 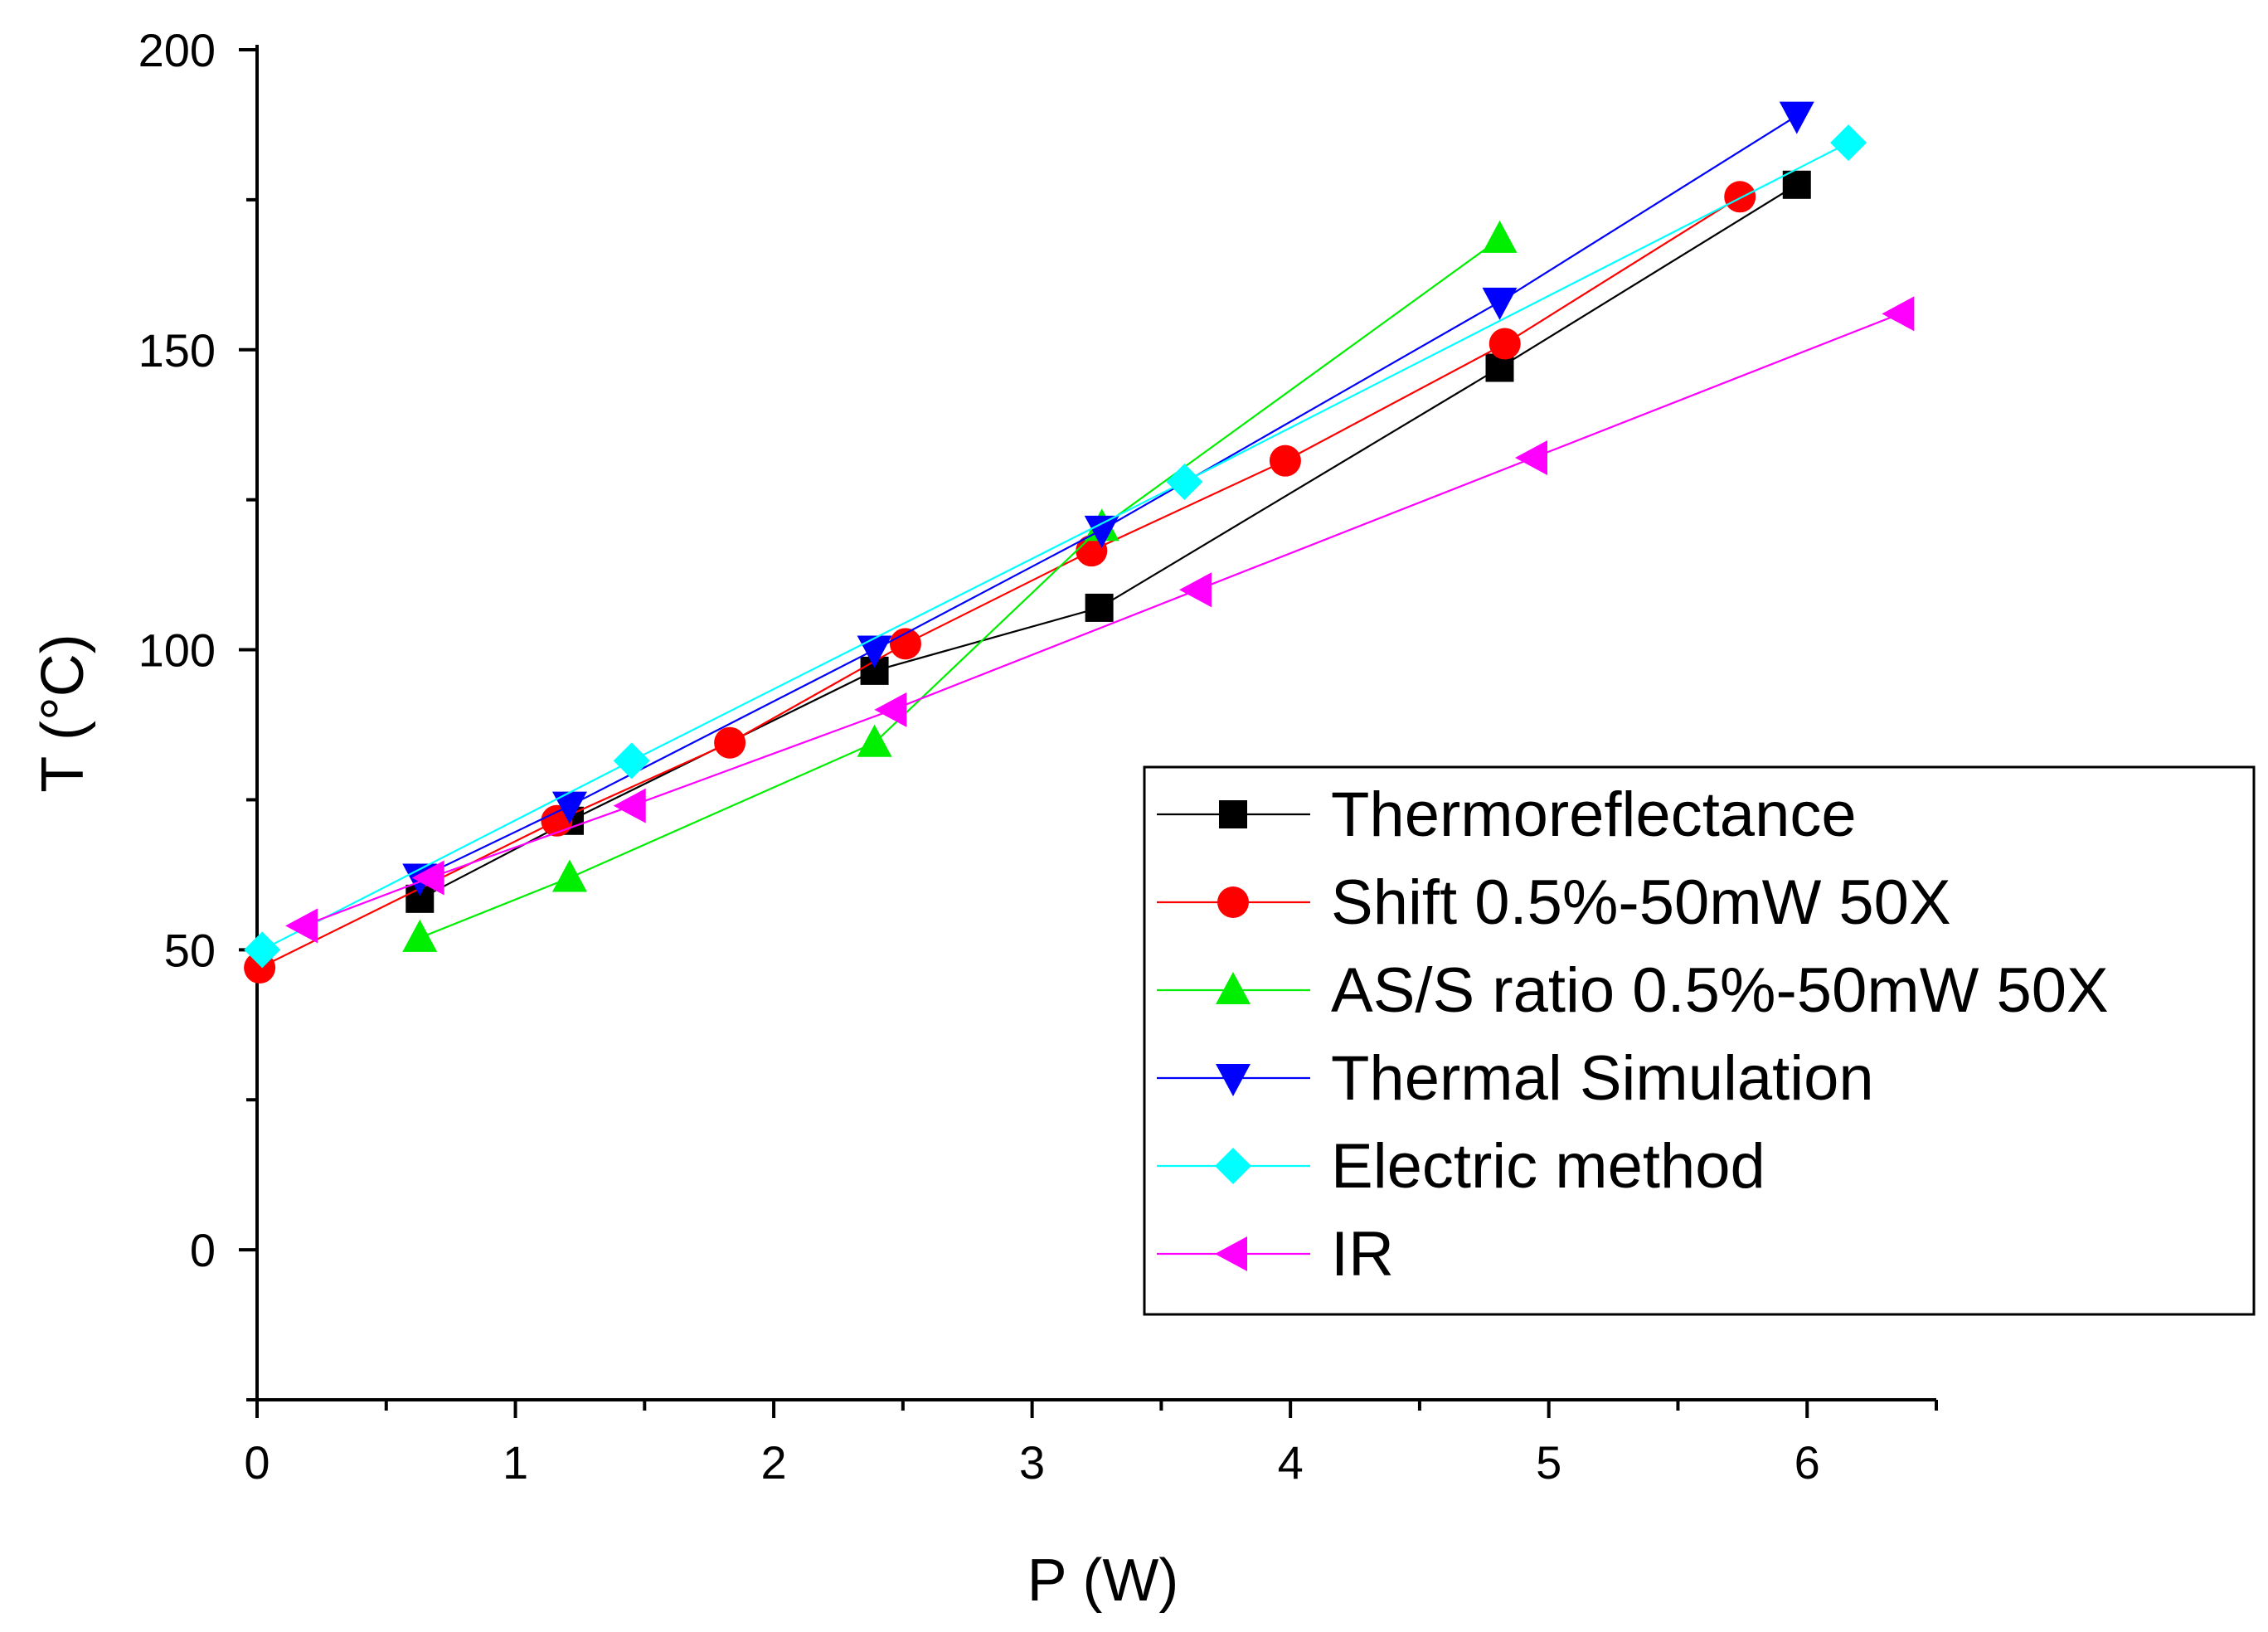 What do you see at coordinates (1602, 1078) in the screenshot?
I see `legend-label: Thermal Simulation` at bounding box center [1602, 1078].